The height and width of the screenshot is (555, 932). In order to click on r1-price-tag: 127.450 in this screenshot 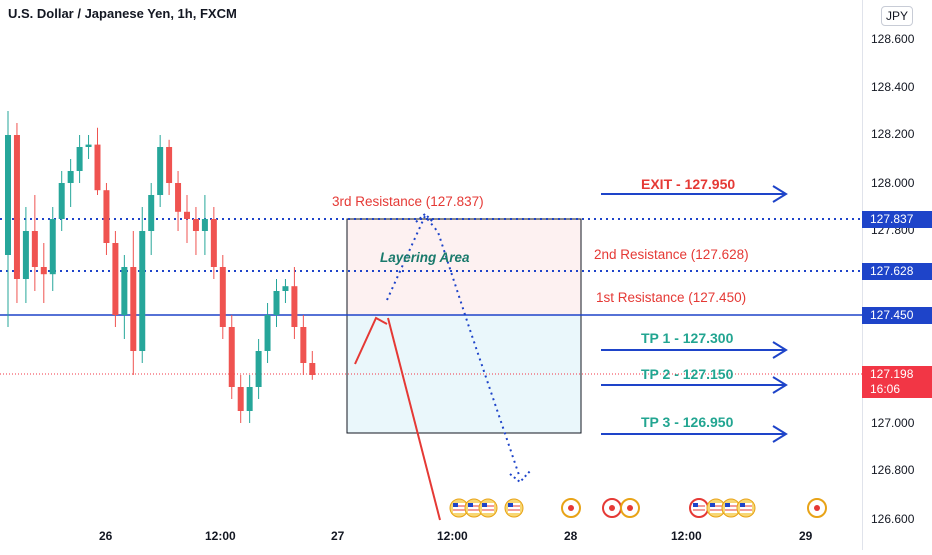, I will do `click(897, 315)`.